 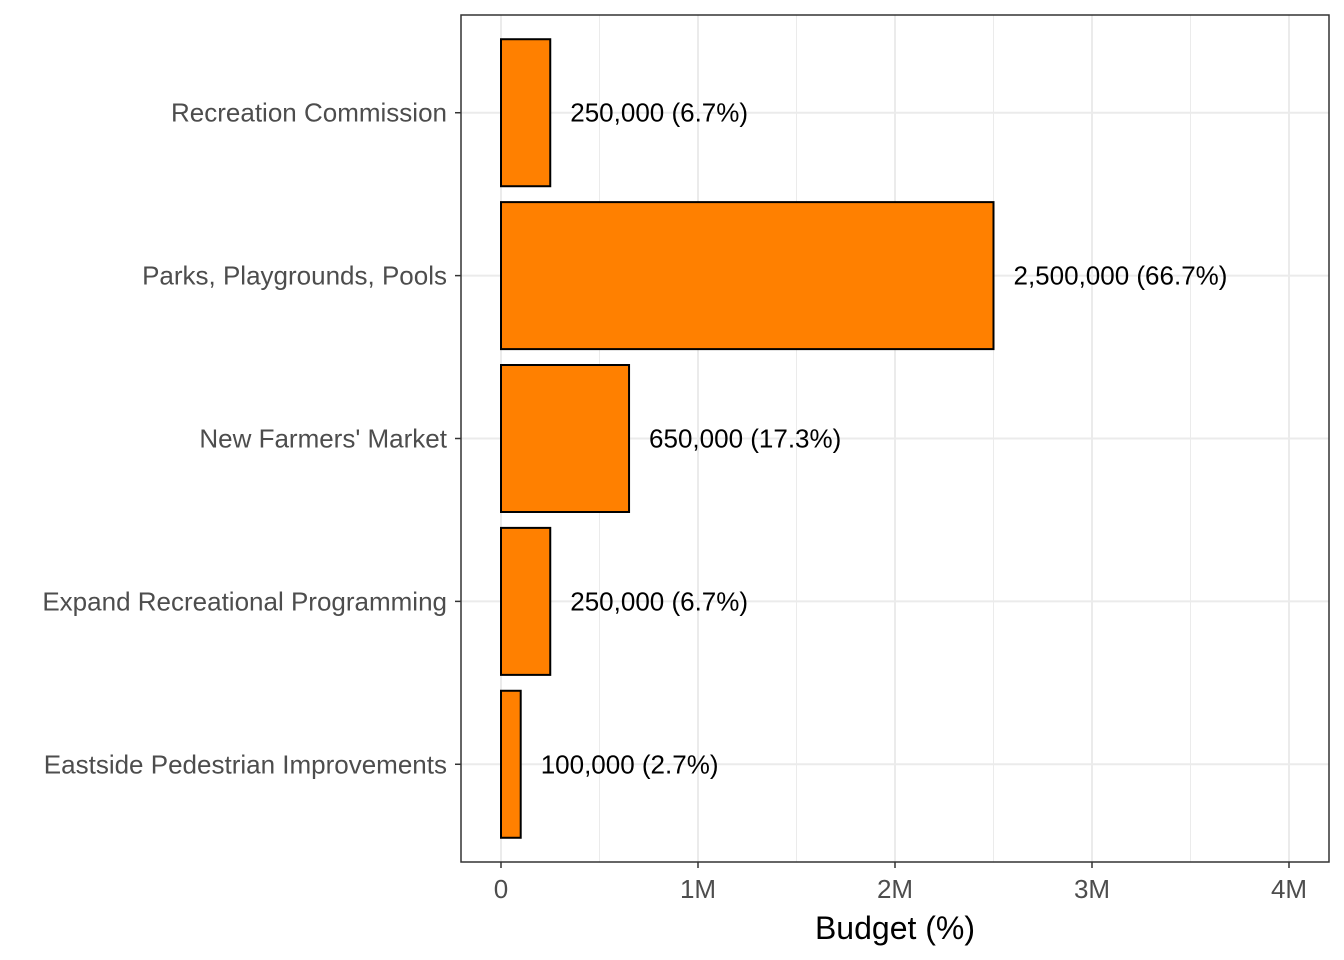 I want to click on x-tick-label: 3M, so click(x=1092, y=889).